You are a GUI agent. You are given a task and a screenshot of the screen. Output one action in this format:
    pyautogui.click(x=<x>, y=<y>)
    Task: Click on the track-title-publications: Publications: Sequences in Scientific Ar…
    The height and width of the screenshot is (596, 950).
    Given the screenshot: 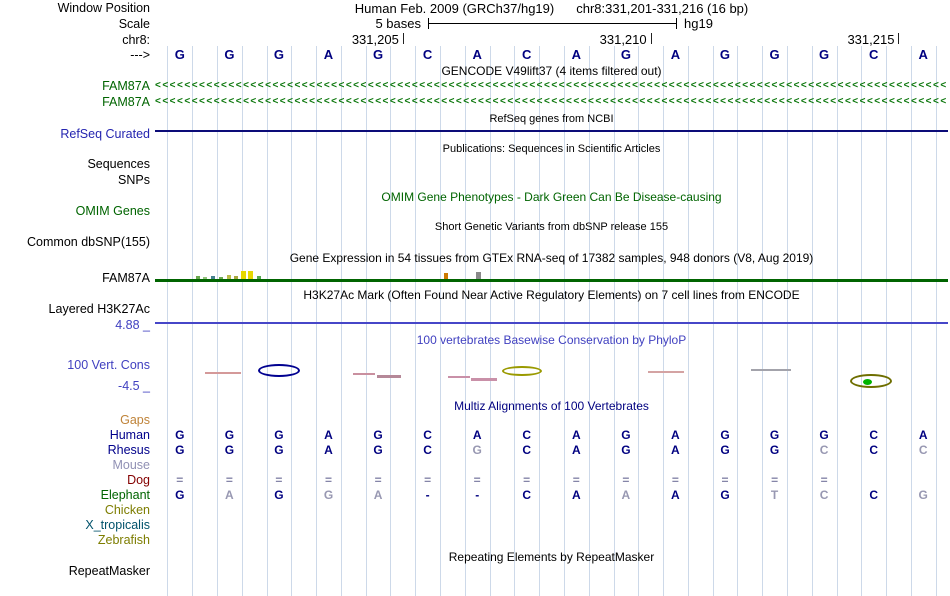 What is the action you would take?
    pyautogui.click(x=551, y=149)
    